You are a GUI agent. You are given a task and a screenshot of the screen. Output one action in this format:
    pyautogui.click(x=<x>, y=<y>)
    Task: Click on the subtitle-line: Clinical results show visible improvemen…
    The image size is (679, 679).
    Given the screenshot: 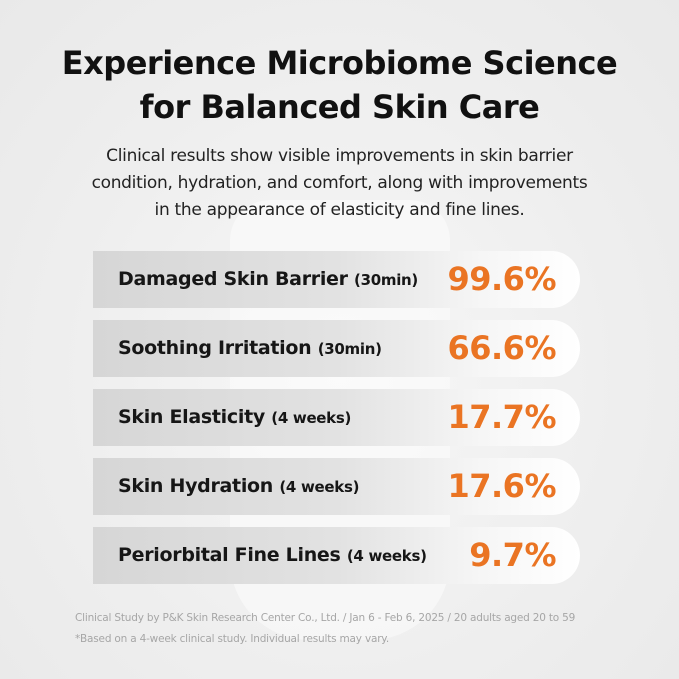 What is the action you would take?
    pyautogui.click(x=339, y=156)
    